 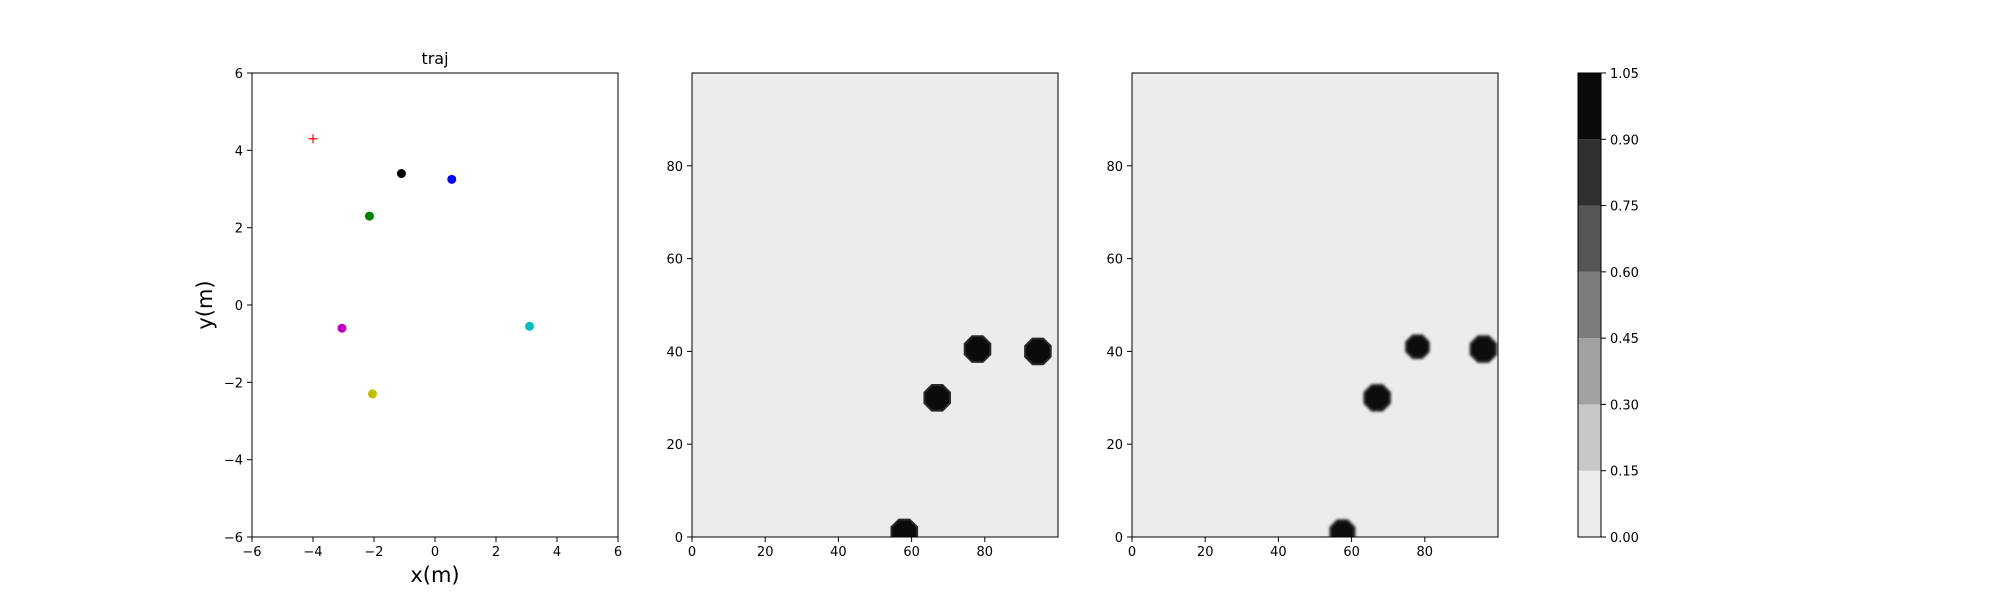 I want to click on colorbar-tick-label: 0.90, so click(x=1624, y=140).